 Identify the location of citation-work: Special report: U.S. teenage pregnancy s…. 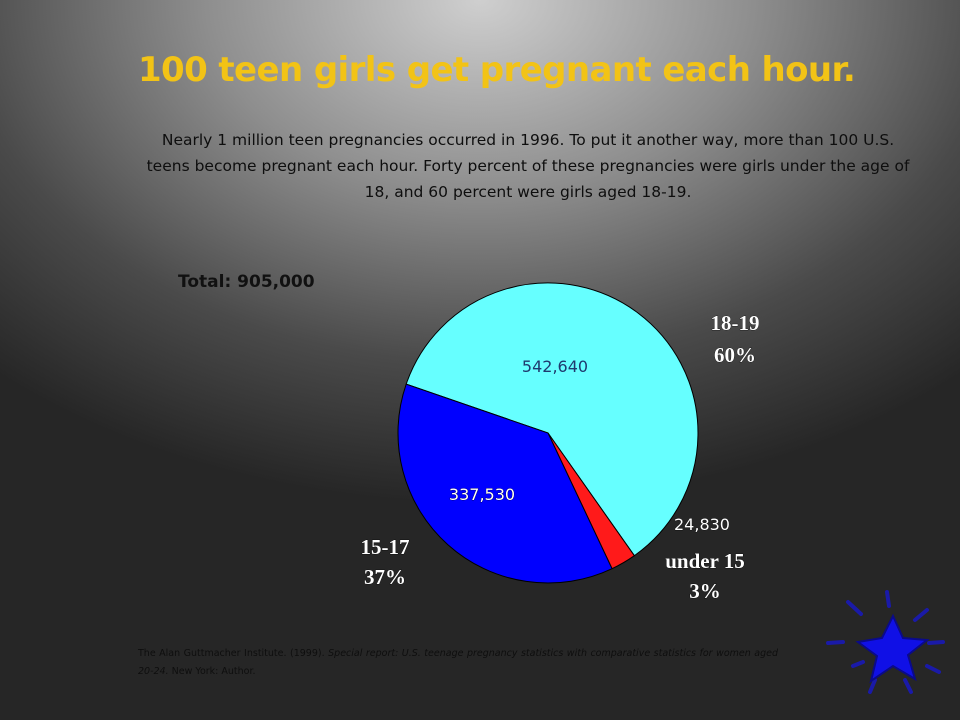
(458, 662).